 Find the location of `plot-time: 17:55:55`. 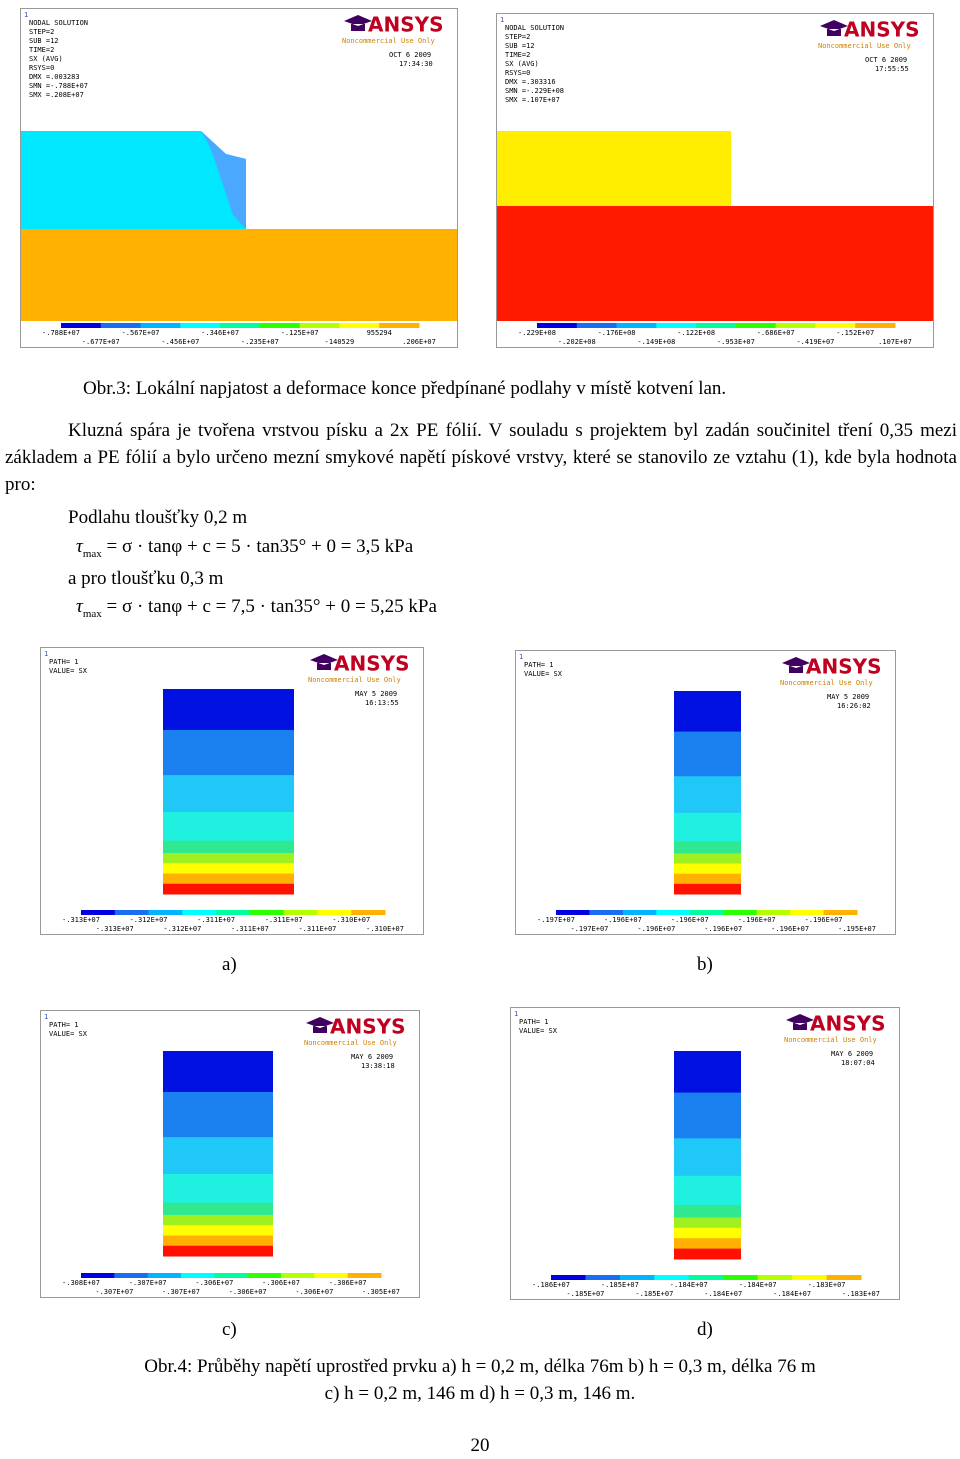

plot-time: 17:55:55 is located at coordinates (892, 69).